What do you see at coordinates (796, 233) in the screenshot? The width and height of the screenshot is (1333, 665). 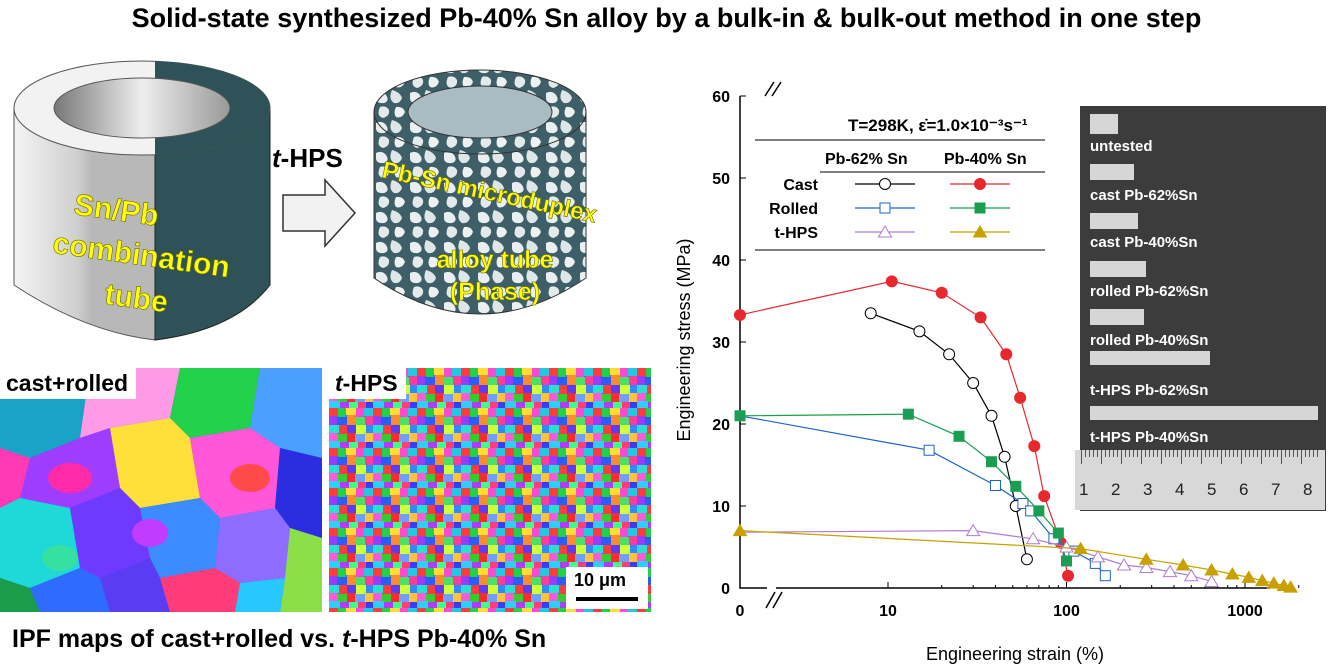 I see `legend-row-label: t-HPS` at bounding box center [796, 233].